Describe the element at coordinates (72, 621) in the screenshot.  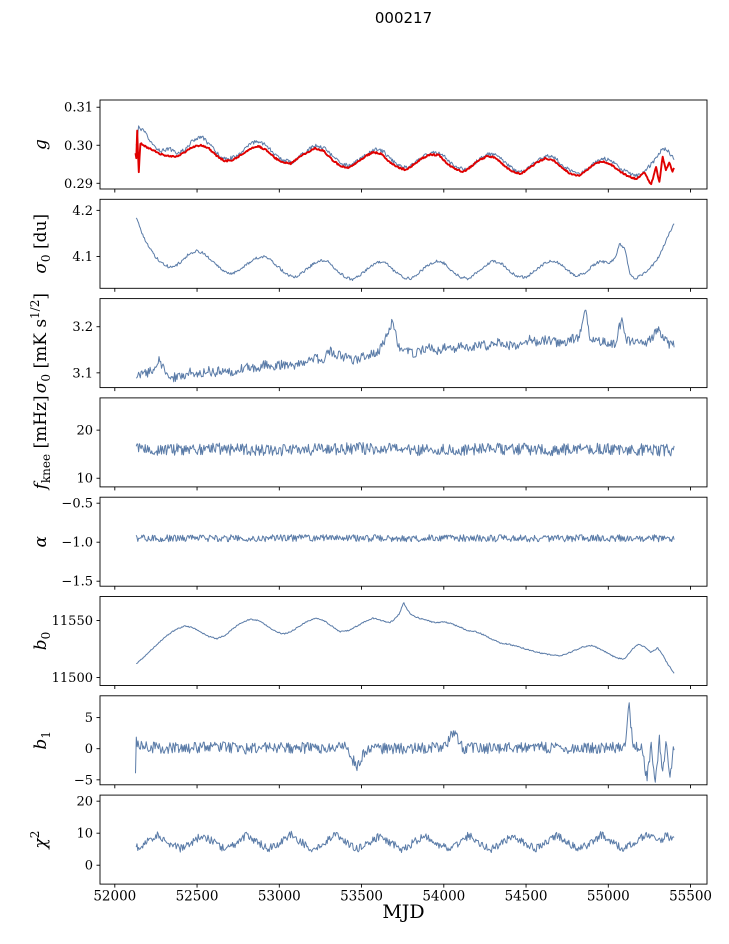
I see `y-tick-label: 11550` at that location.